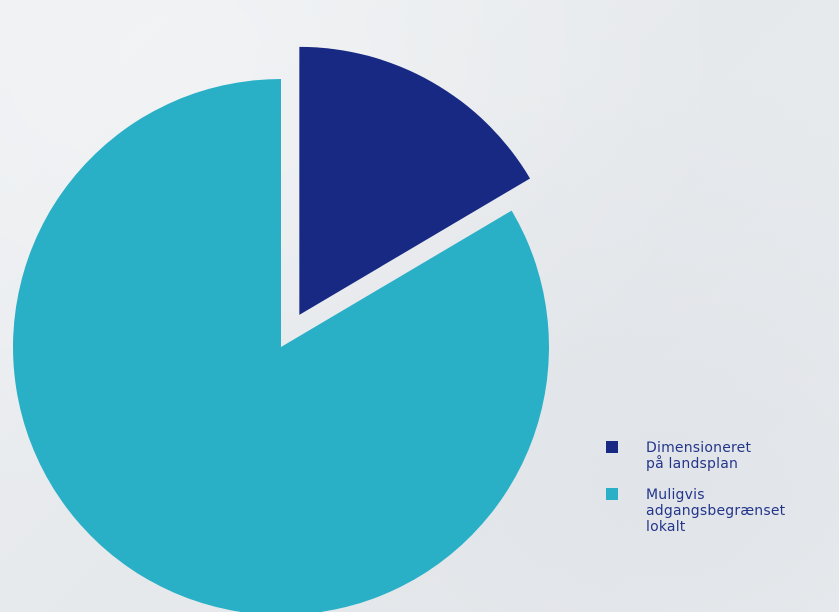  I want to click on legend-item-muligvis: Muligvis adgangsbegrænset lokalt, so click(720, 511).